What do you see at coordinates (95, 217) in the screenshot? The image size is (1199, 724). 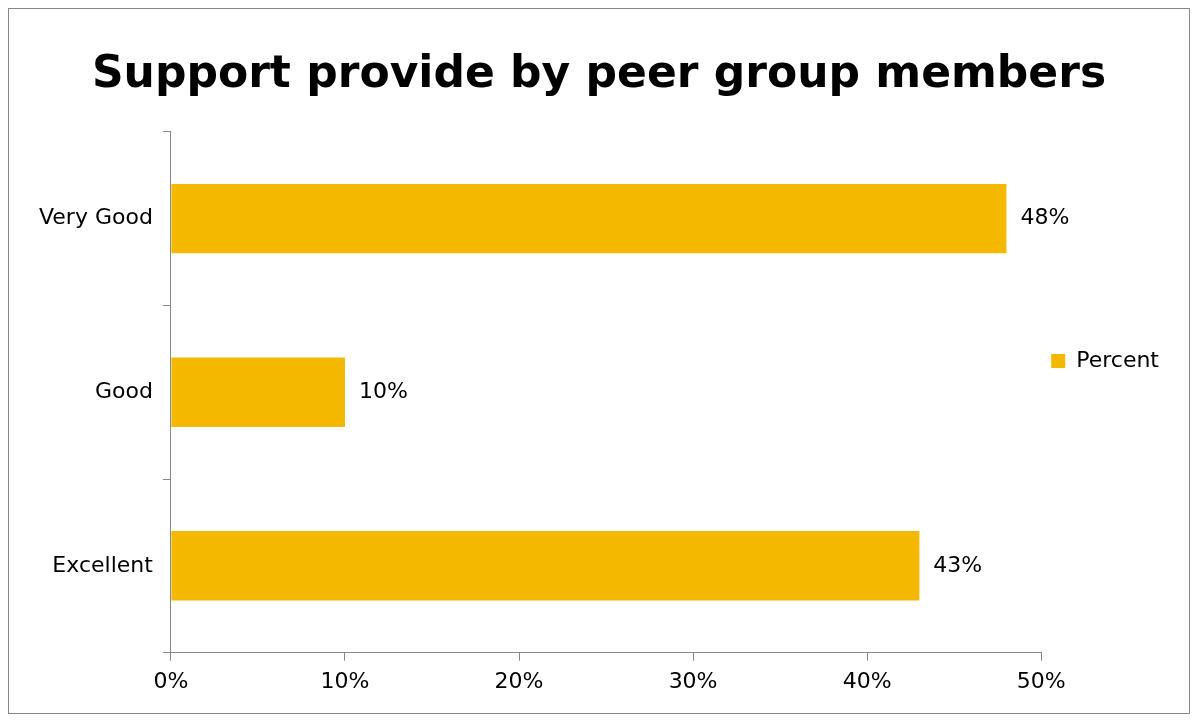 I see `y-tick-label: Very Good` at bounding box center [95, 217].